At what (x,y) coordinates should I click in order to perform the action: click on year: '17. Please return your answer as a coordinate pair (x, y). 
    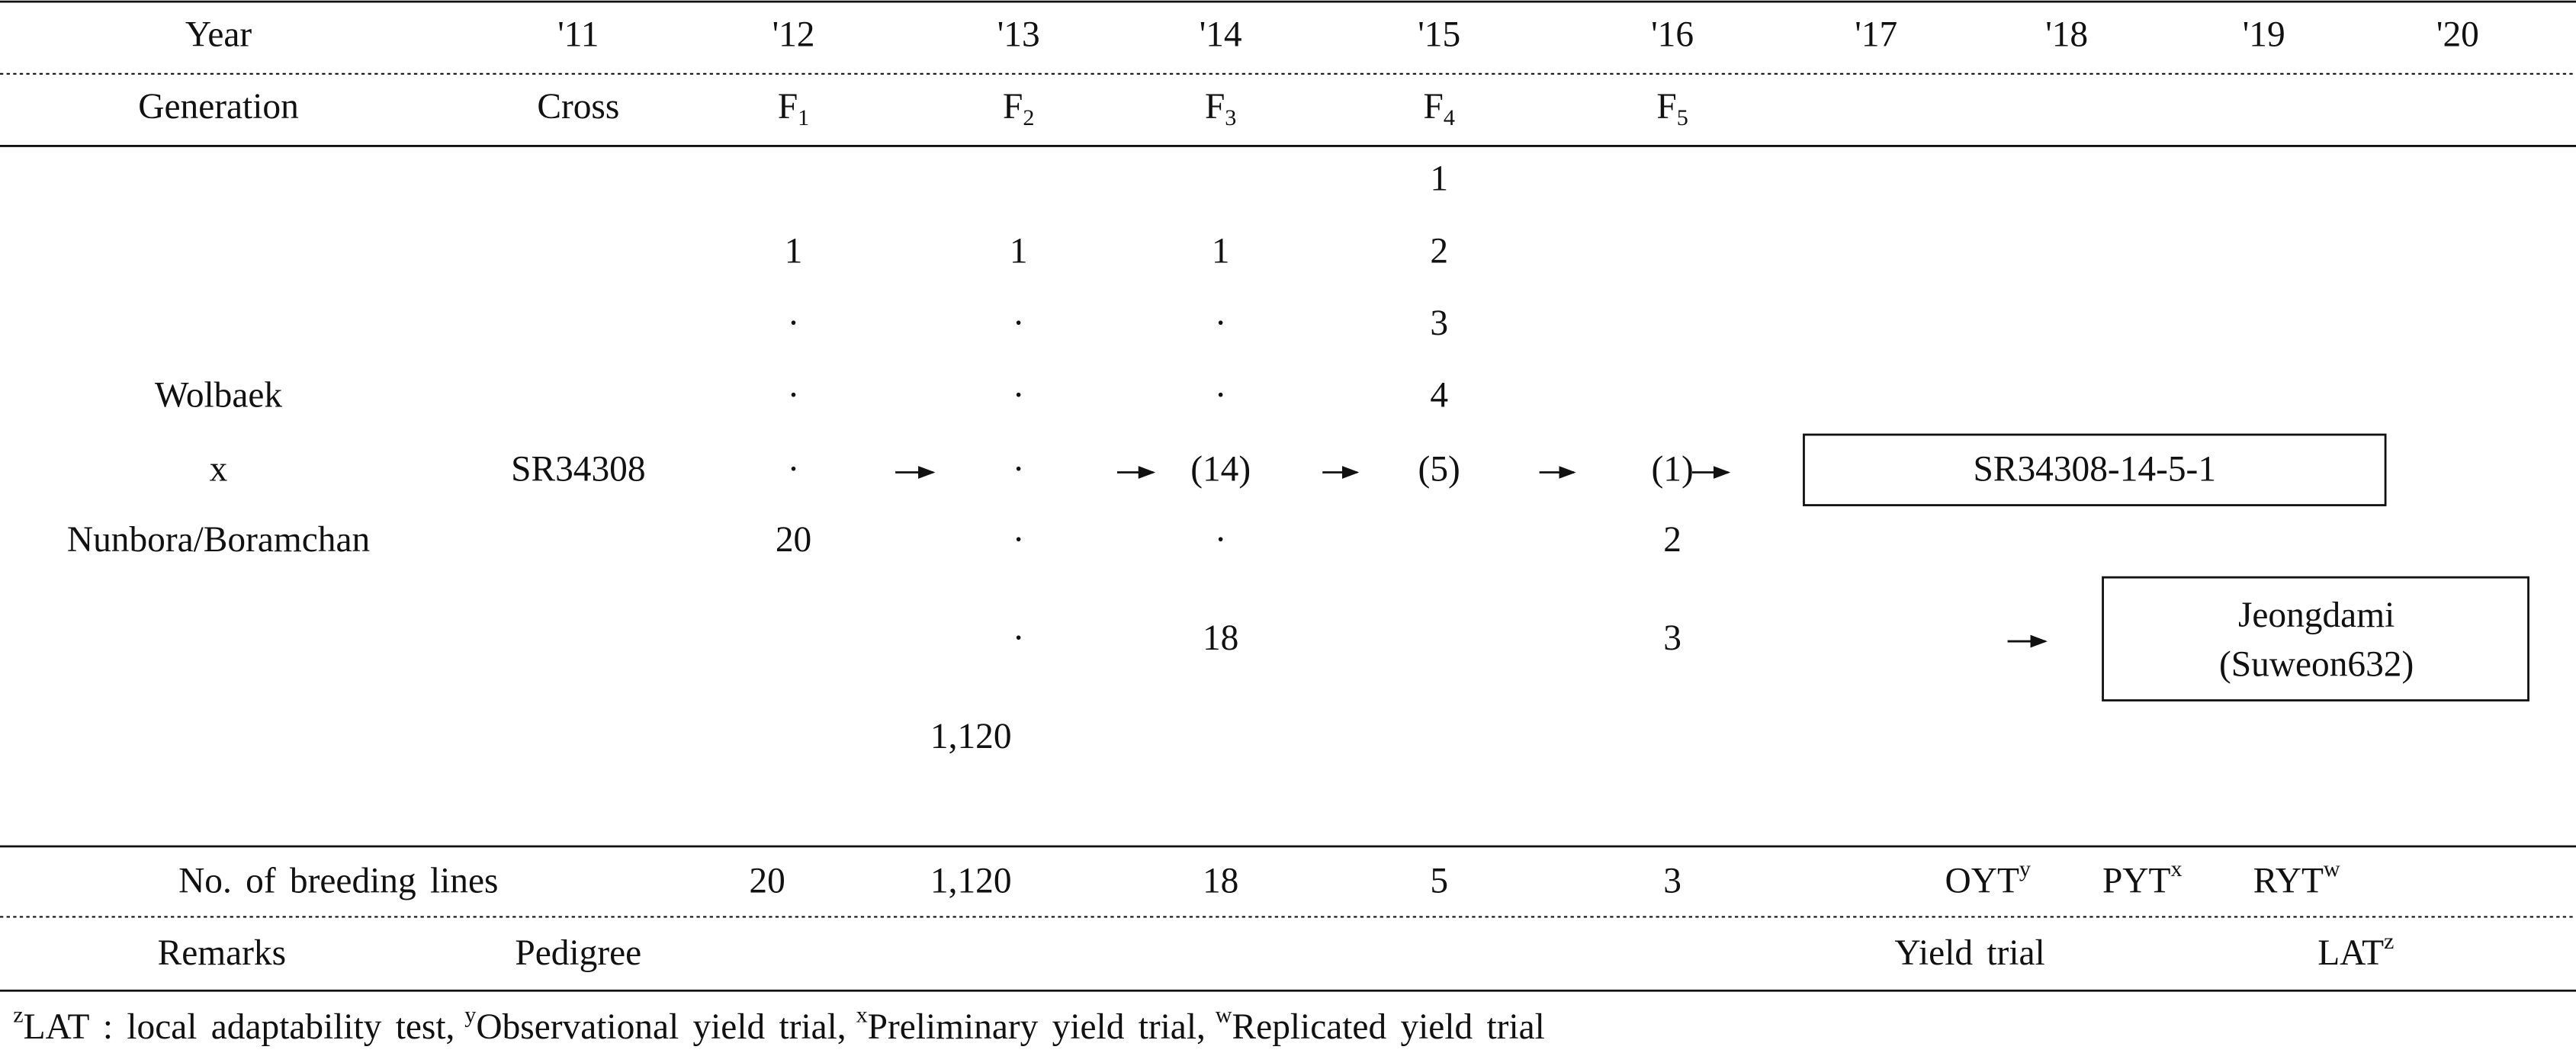
    Looking at the image, I should click on (1876, 34).